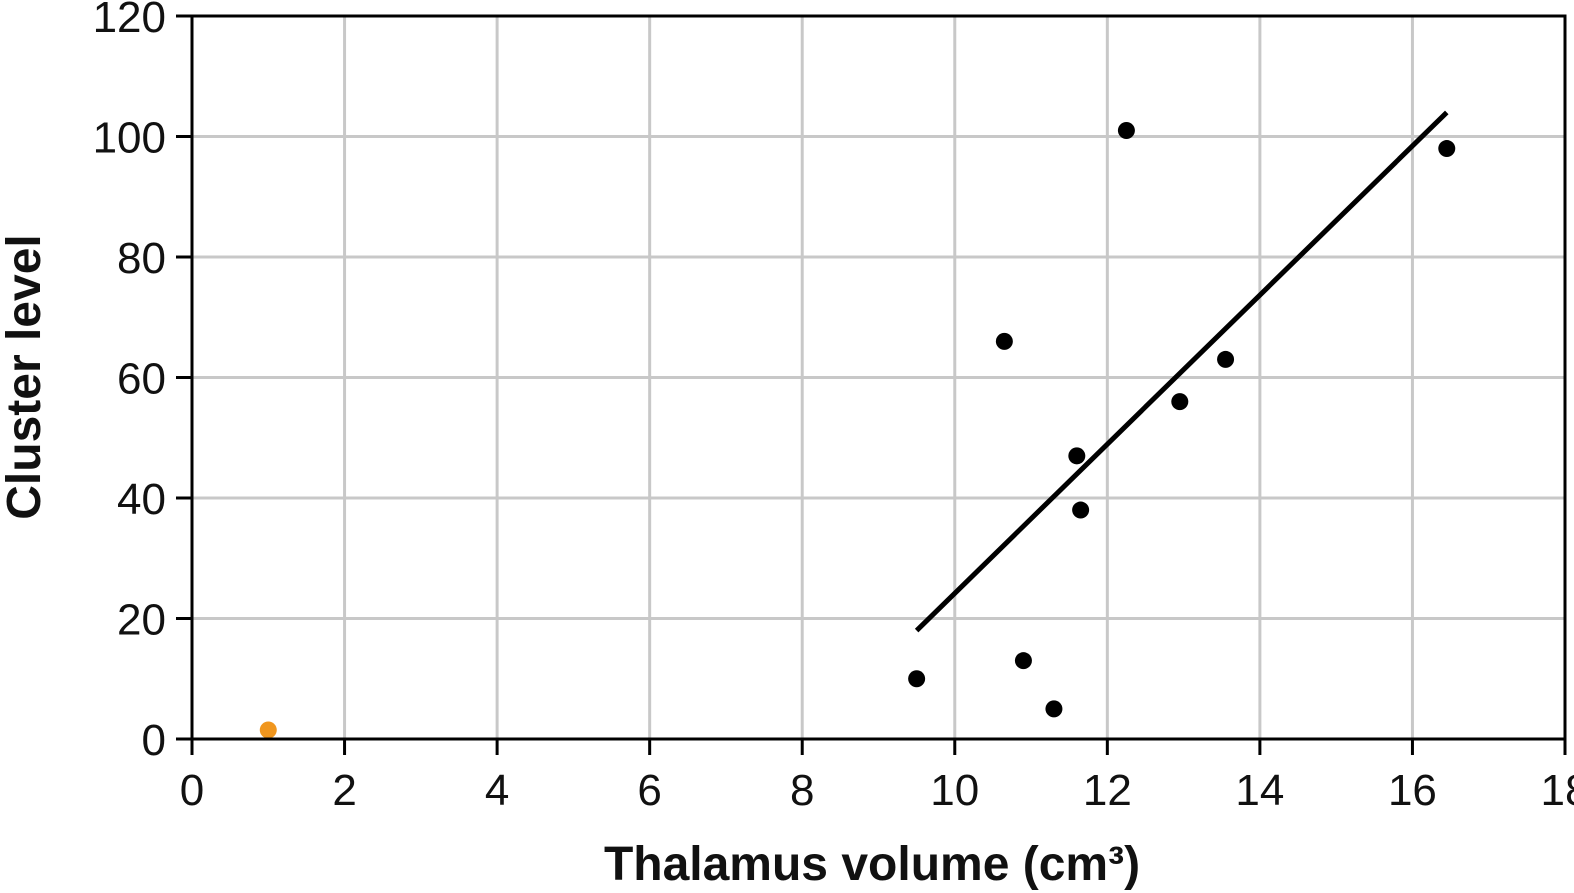 The width and height of the screenshot is (1574, 893). What do you see at coordinates (497, 790) in the screenshot?
I see `x-tick-label: 4` at bounding box center [497, 790].